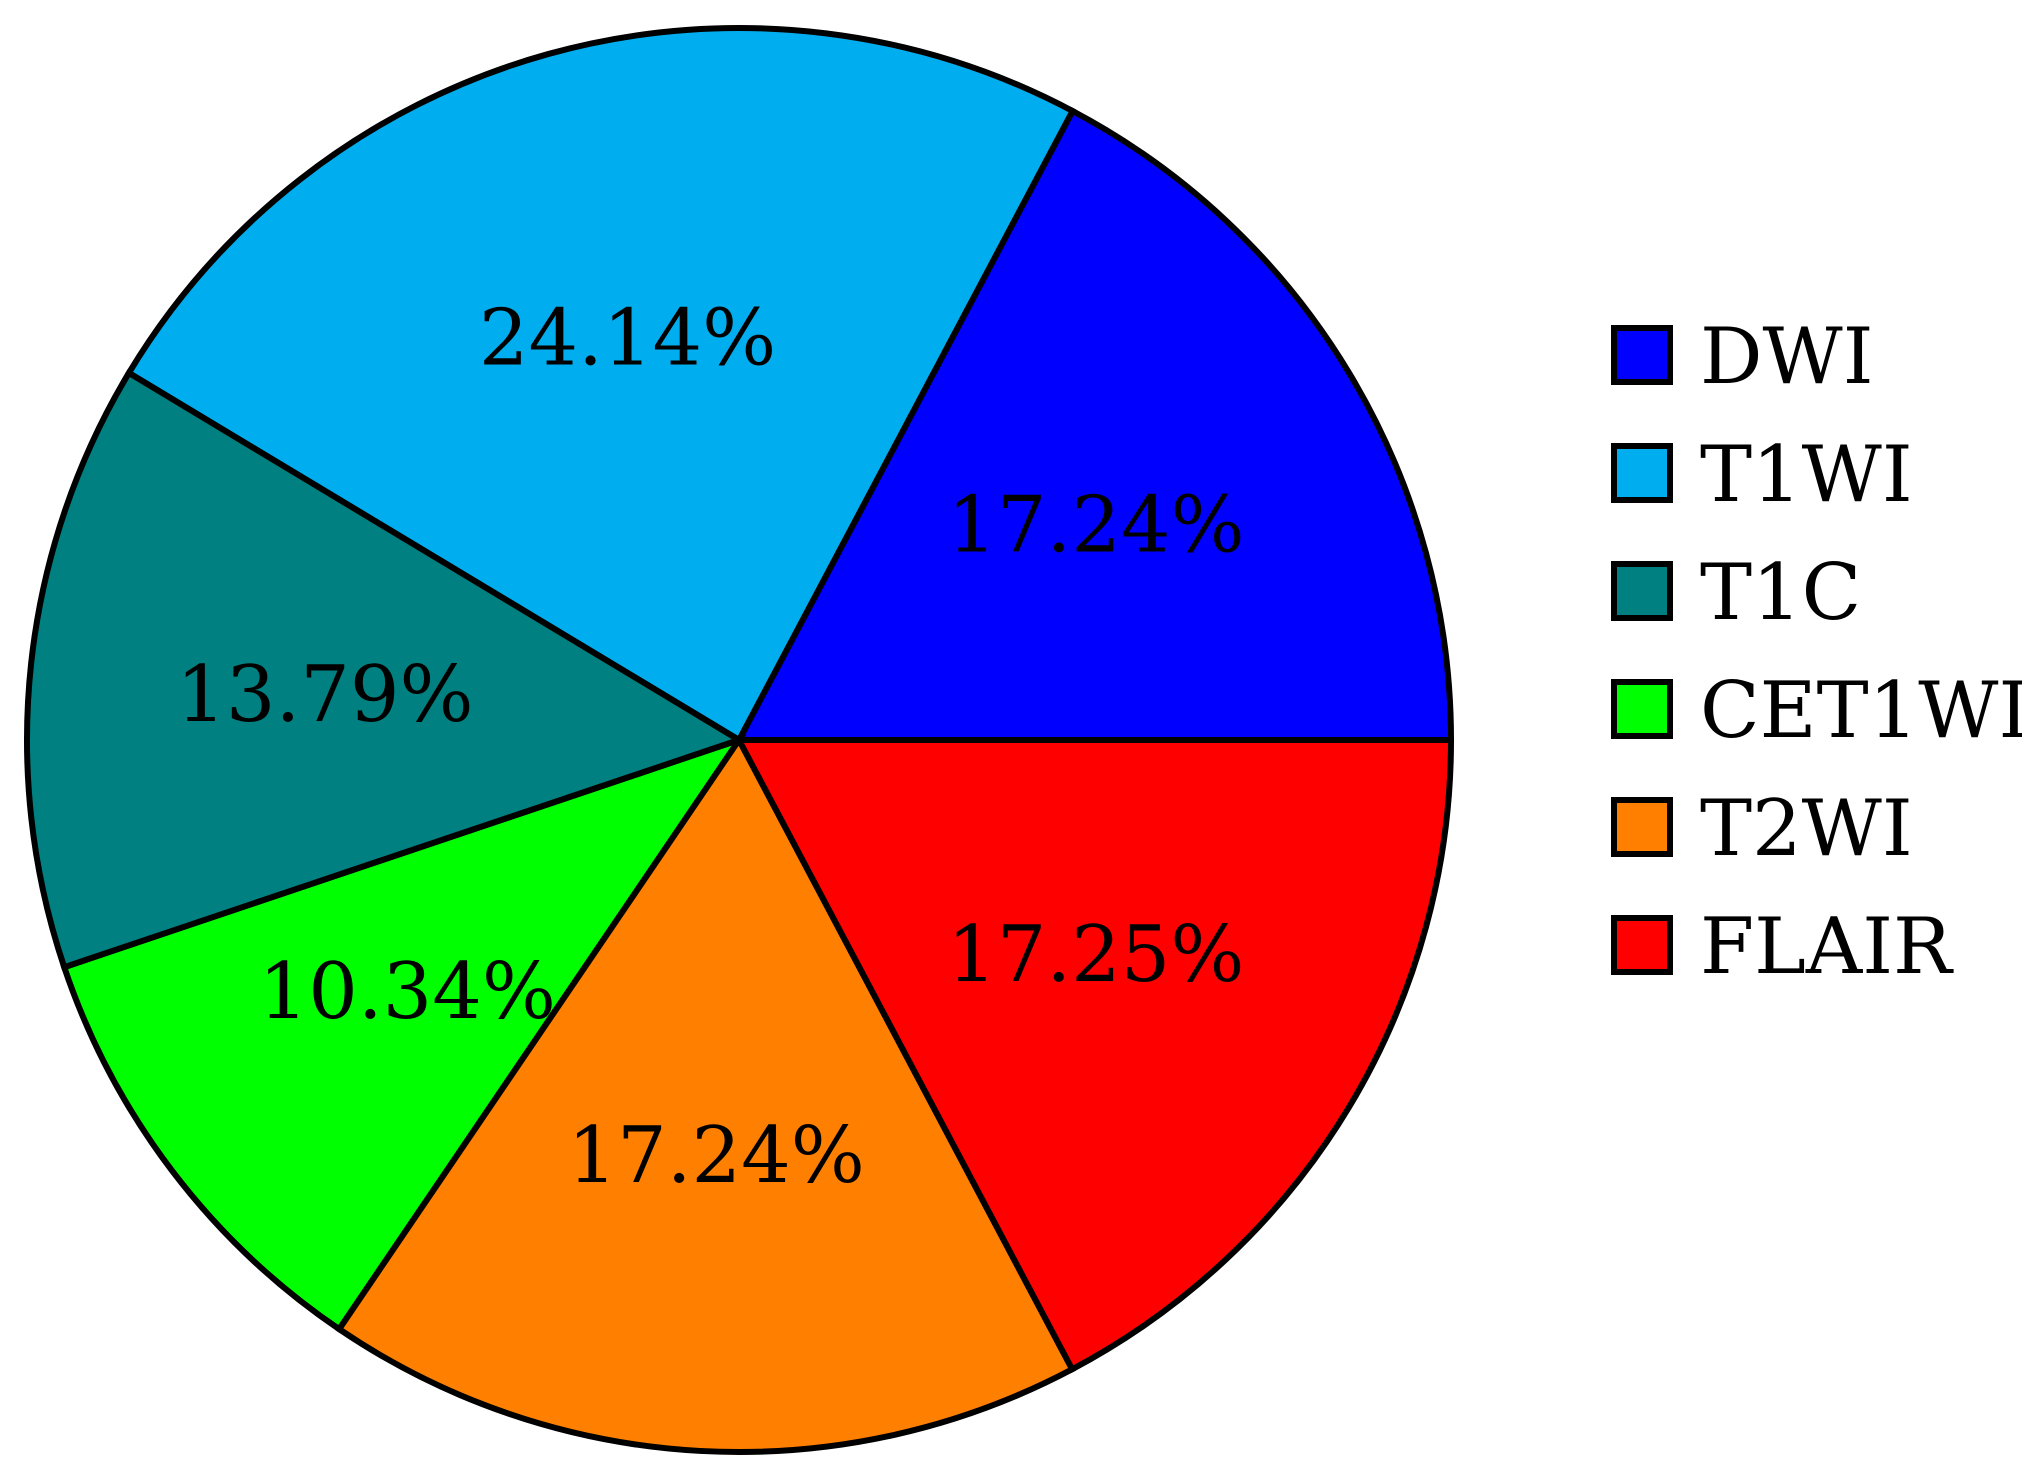 The height and width of the screenshot is (1466, 2022). Describe the element at coordinates (324, 695) in the screenshot. I see `slice-label-t1c: 13.79%` at that location.